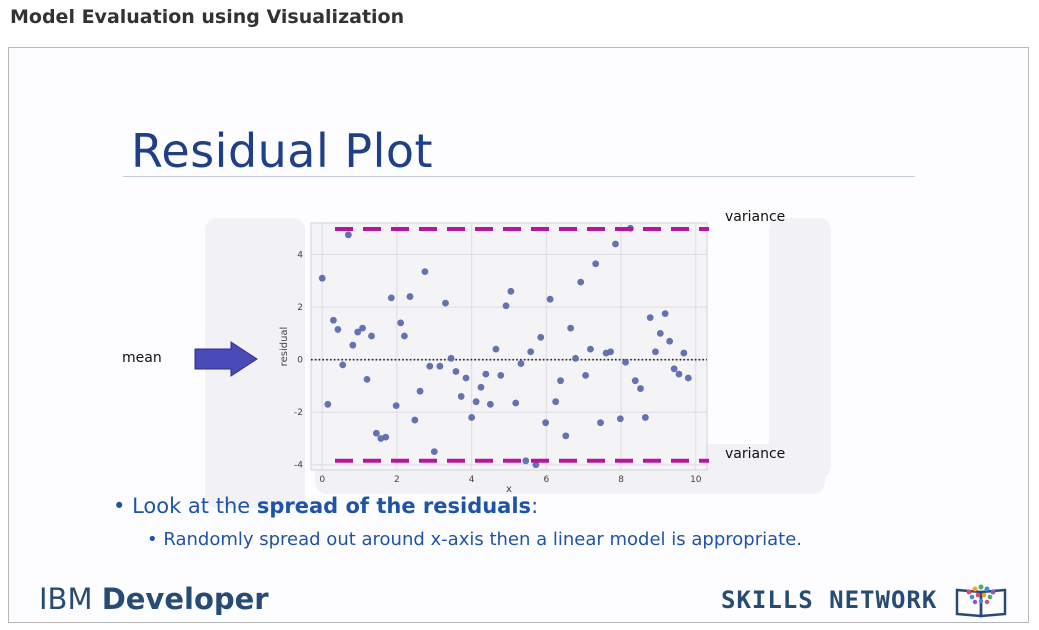  Describe the element at coordinates (397, 480) in the screenshot. I see `x-tick-label: 2` at that location.